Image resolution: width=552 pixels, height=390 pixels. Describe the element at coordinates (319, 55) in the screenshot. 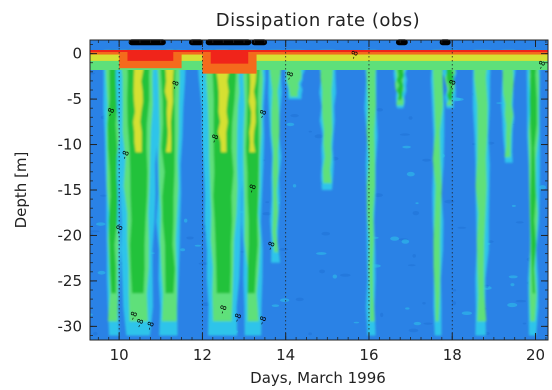

I see `surface-band-yellow` at that location.